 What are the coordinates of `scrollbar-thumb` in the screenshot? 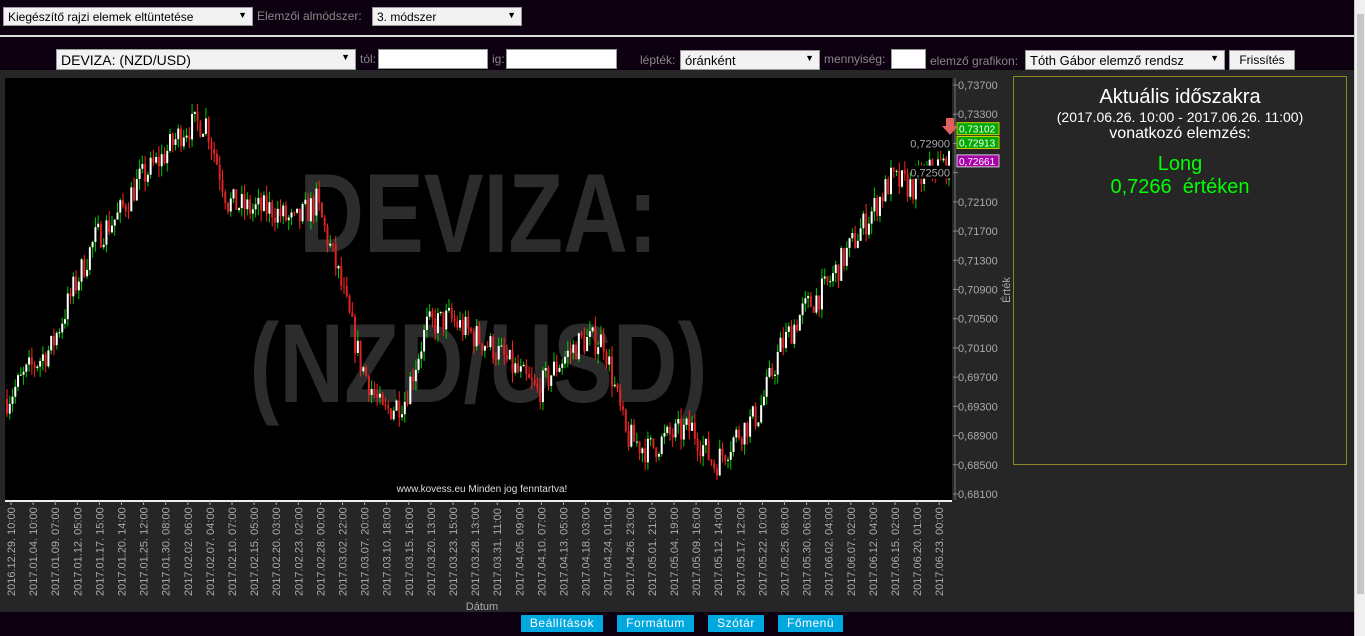 It's located at (1360, 304).